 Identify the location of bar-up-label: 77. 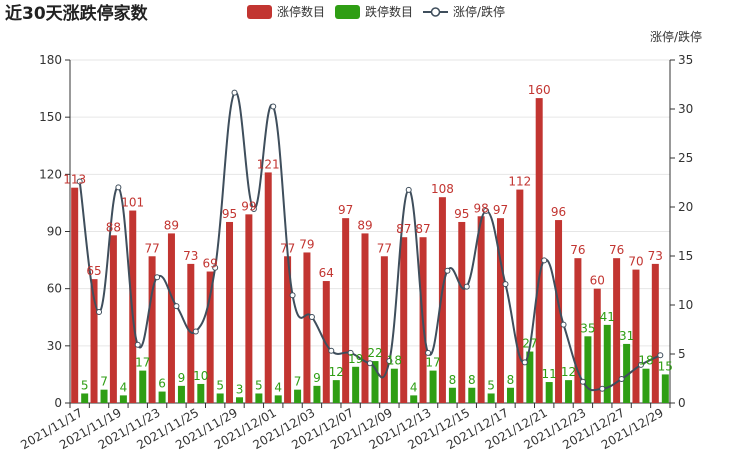
(151, 248).